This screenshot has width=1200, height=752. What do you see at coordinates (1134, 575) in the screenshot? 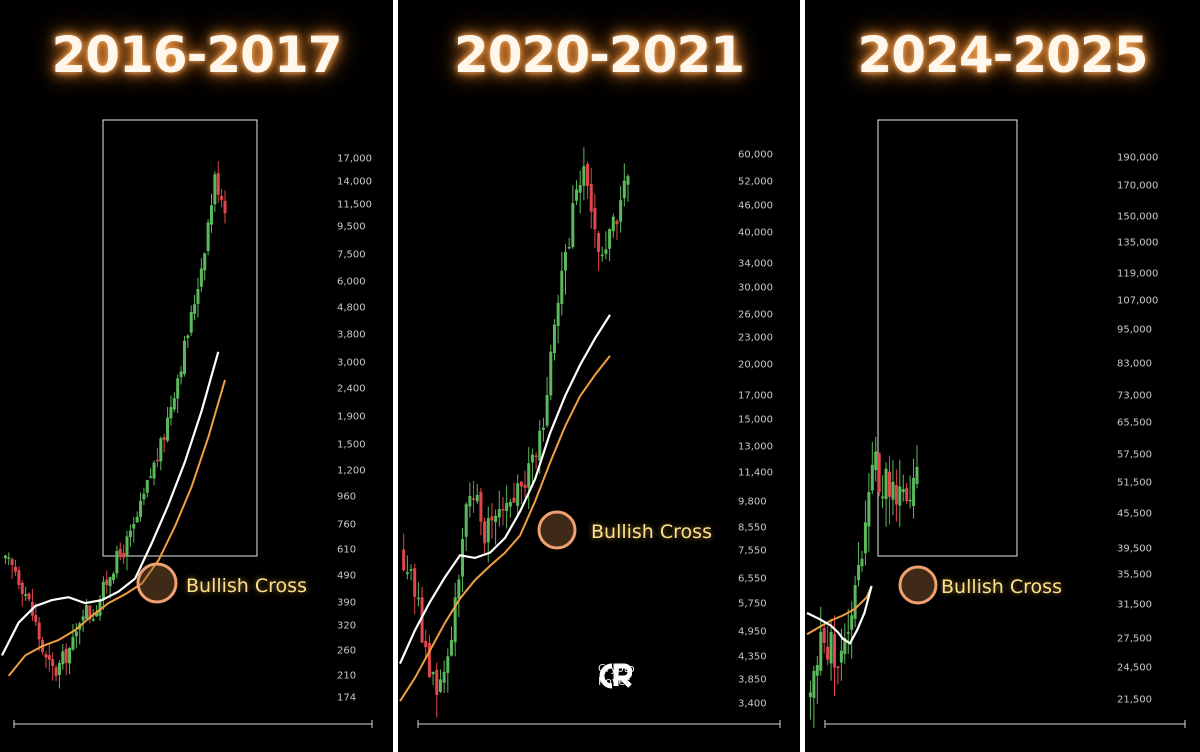
I see `y-tick-label: 35,500` at bounding box center [1134, 575].